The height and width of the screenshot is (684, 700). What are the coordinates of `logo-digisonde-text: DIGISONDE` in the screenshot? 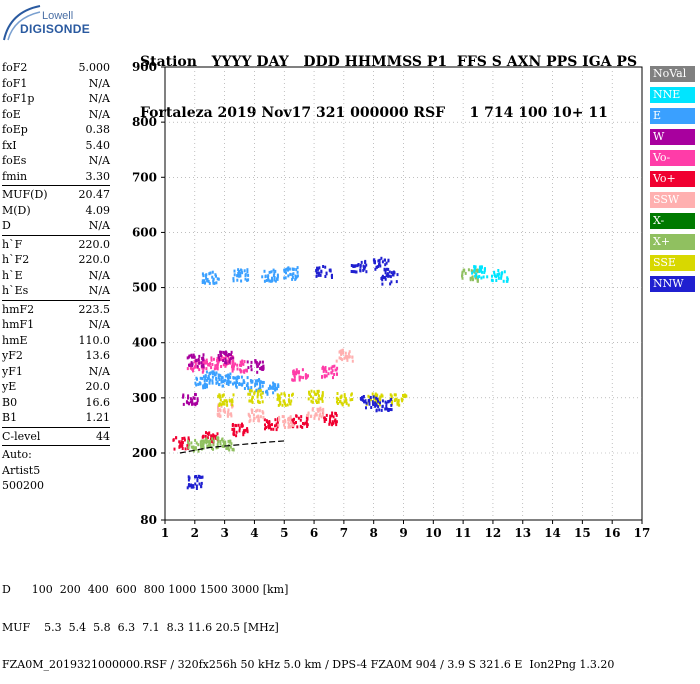 It's located at (55, 29).